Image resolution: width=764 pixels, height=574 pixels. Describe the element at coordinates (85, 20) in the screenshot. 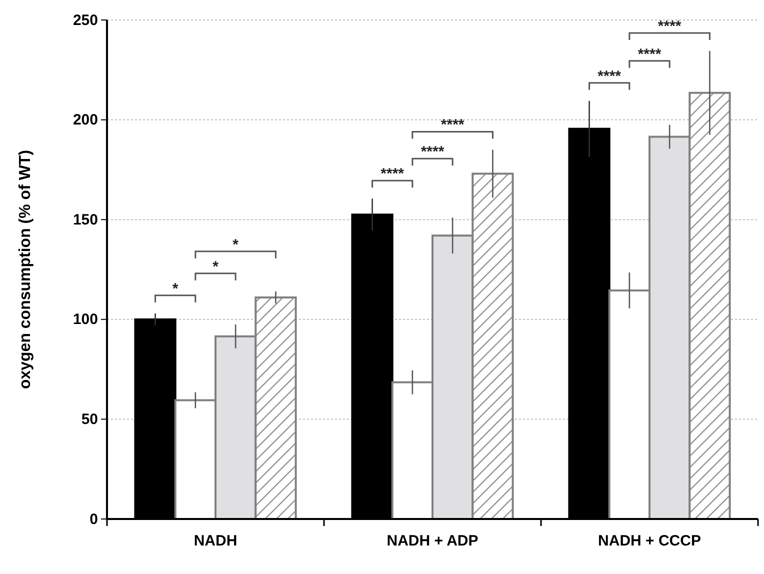

I see `y-tick-label: 250` at that location.